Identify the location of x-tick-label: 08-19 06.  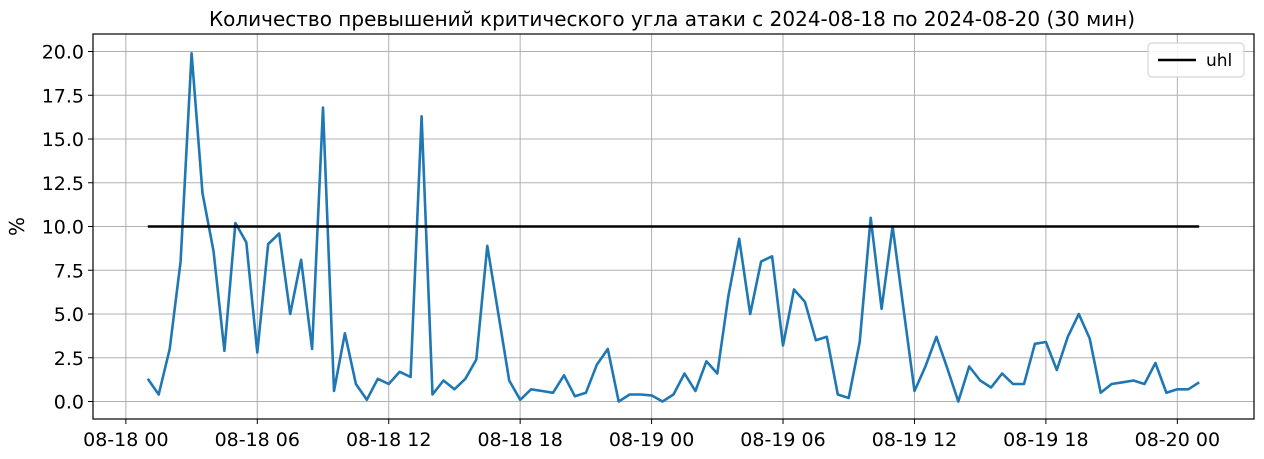
(782, 440).